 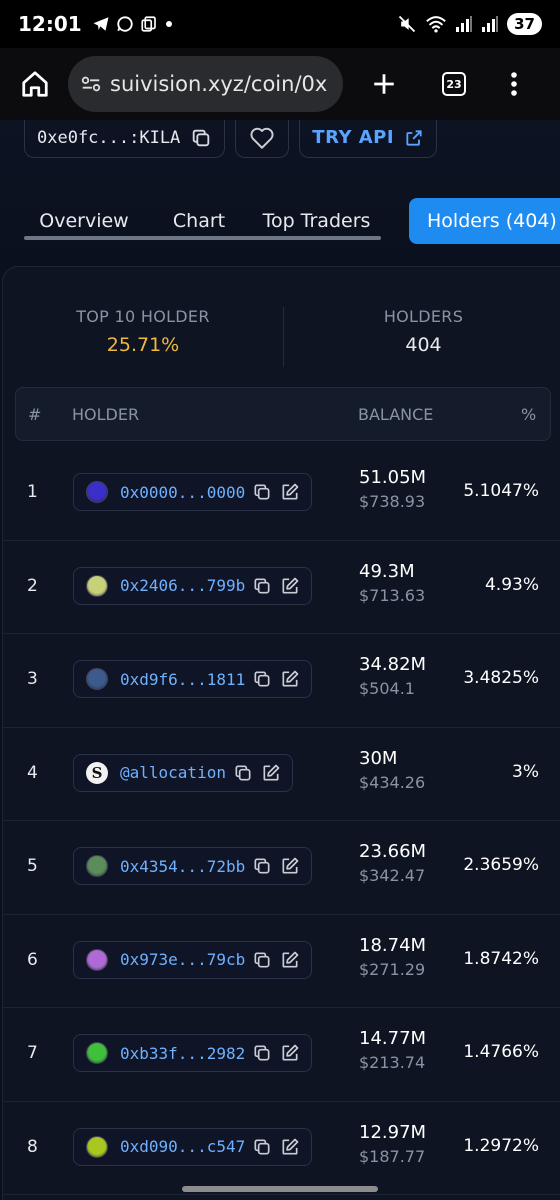 What do you see at coordinates (106, 414) in the screenshot?
I see `col-holder: HOLDER` at bounding box center [106, 414].